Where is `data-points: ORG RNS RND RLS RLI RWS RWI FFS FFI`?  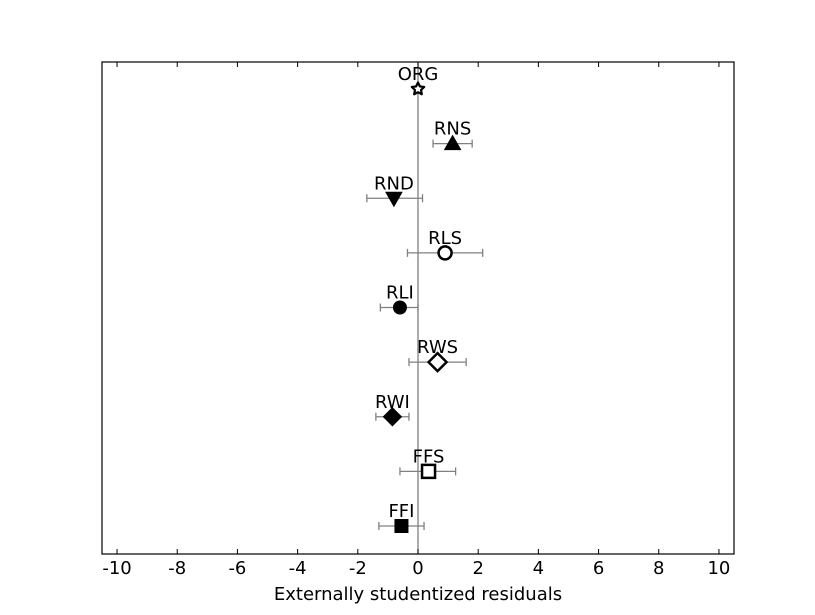 data-points: ORG RNS RND RLS RLI RWS RWI FFS FFI is located at coordinates (425, 298).